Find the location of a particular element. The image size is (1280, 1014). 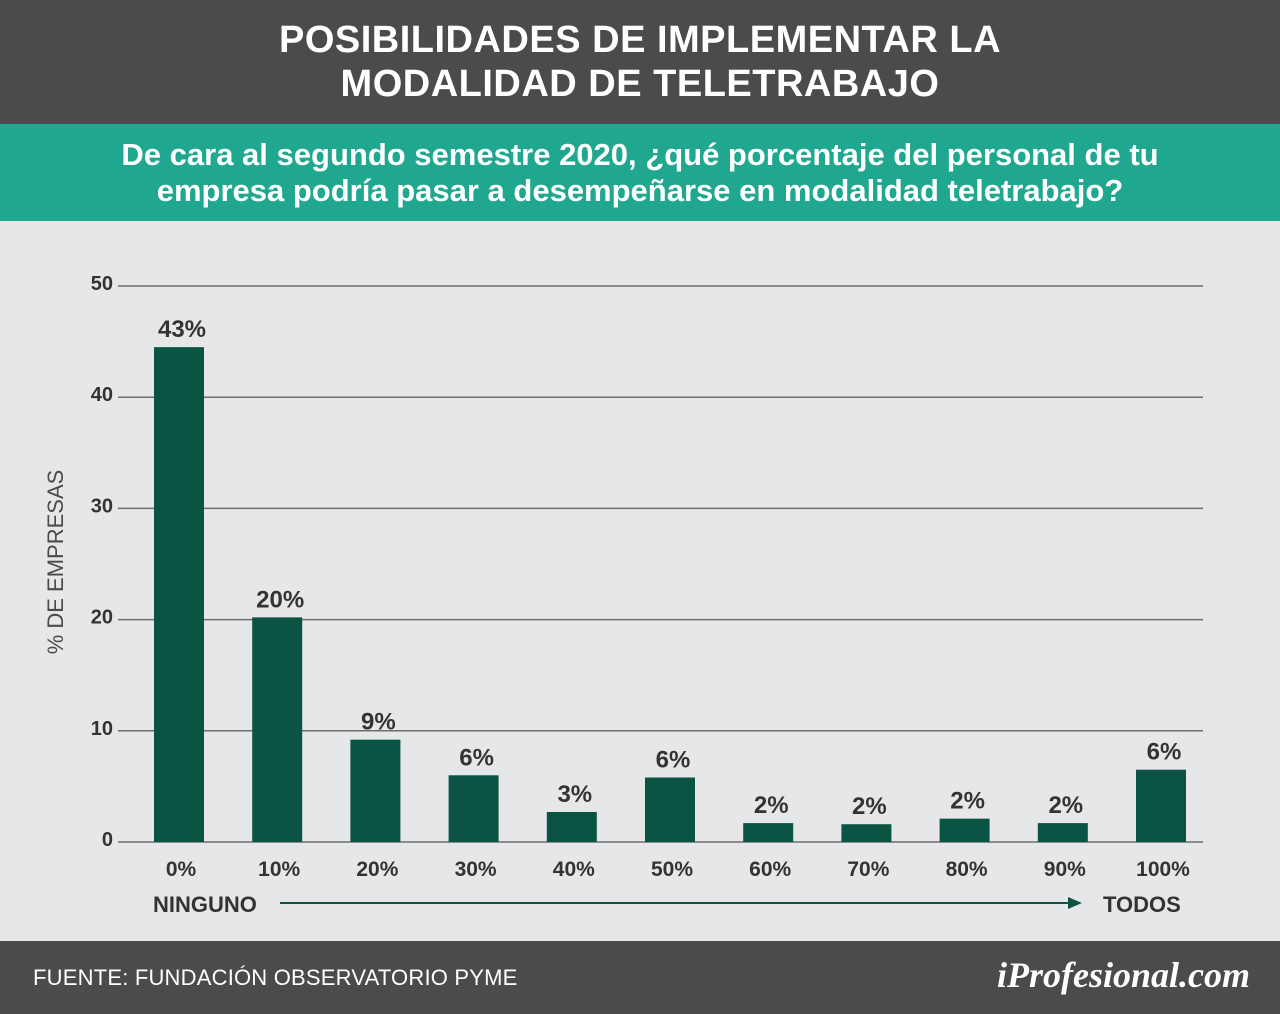

x-tick-label: 60% is located at coordinates (770, 869).